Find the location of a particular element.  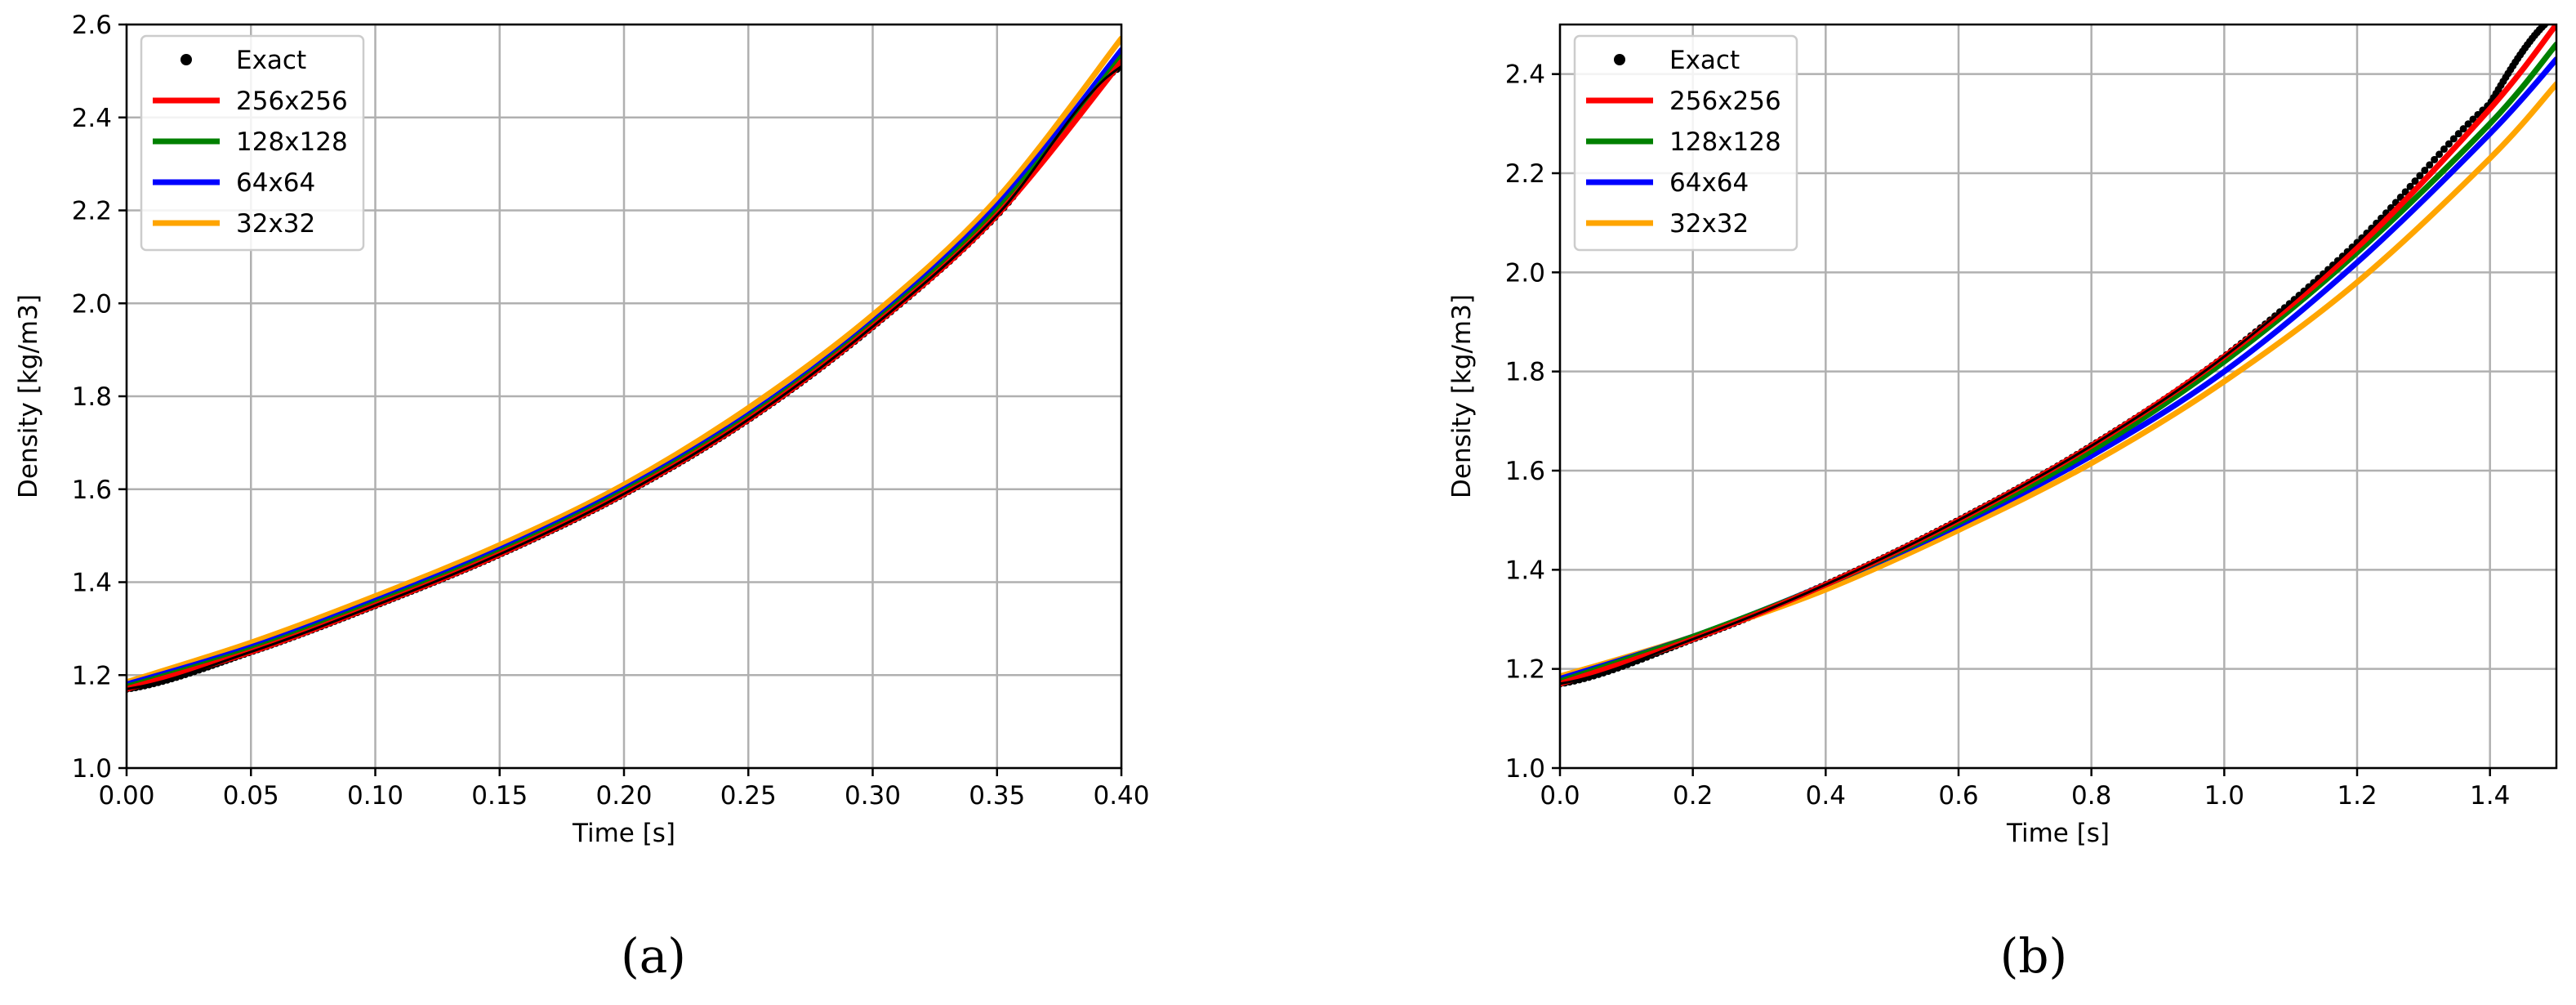

x-tick-label: 0.20 is located at coordinates (623, 796).